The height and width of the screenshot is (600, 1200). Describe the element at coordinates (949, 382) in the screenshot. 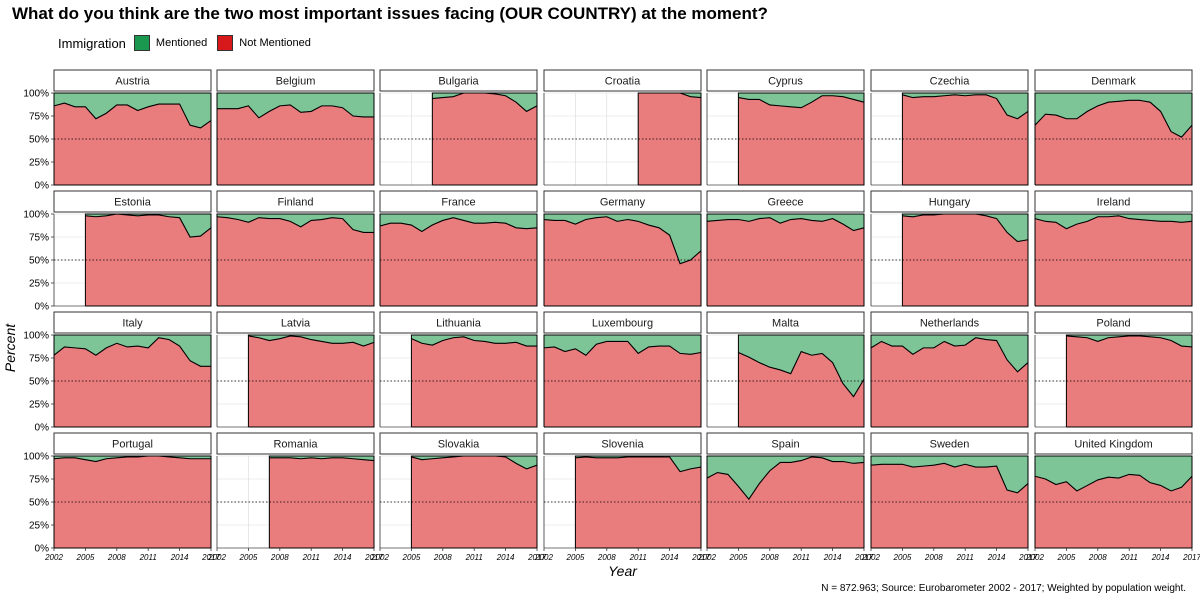

I see `area-not-mentioned-netherlands` at that location.